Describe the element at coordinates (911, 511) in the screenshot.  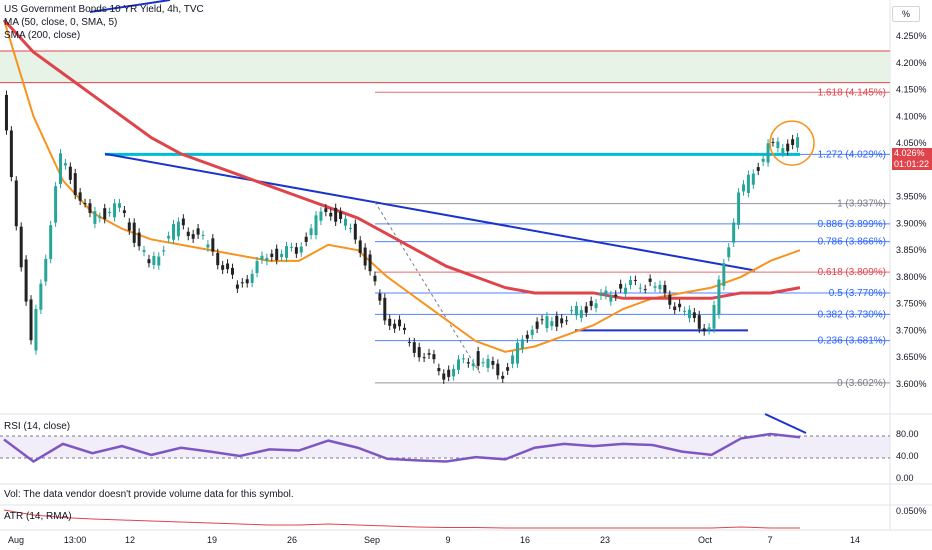
I see `atr-axis-tick: 0.050%` at that location.